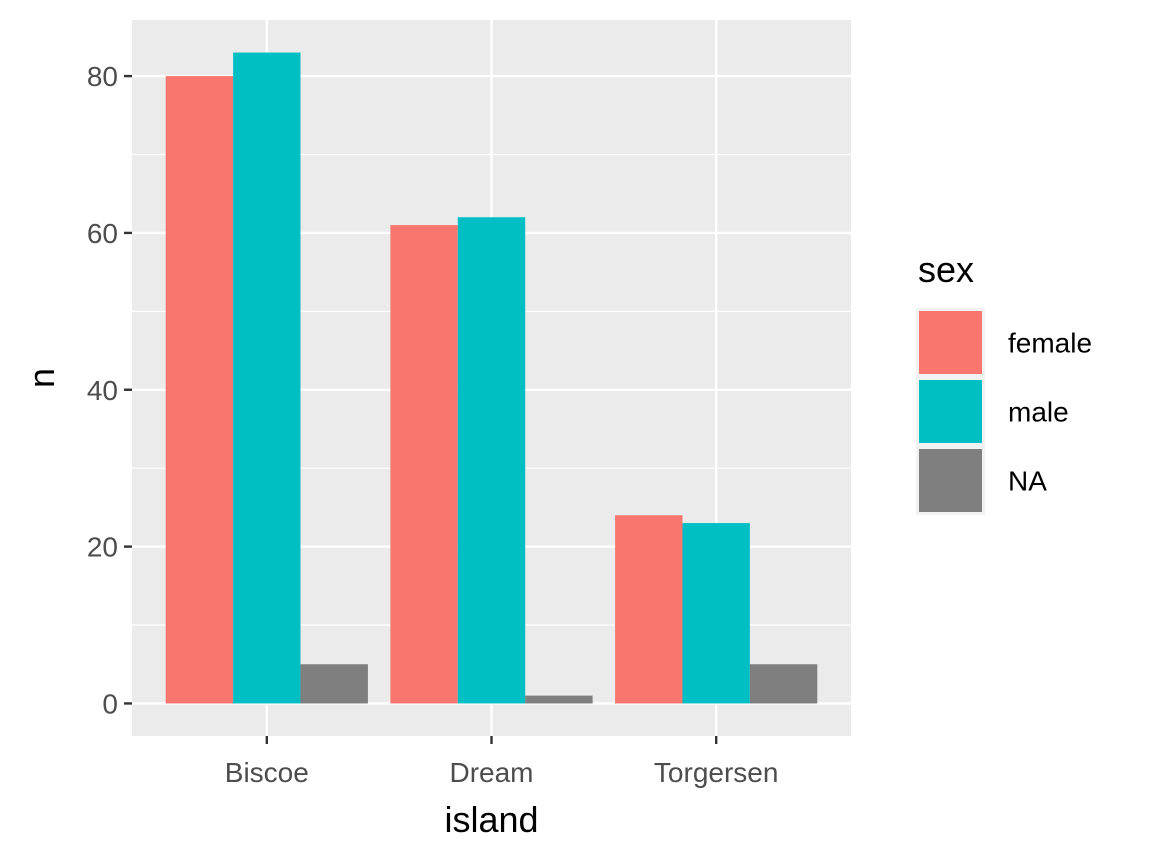  What do you see at coordinates (110, 703) in the screenshot?
I see `y-tick-label: 0` at bounding box center [110, 703].